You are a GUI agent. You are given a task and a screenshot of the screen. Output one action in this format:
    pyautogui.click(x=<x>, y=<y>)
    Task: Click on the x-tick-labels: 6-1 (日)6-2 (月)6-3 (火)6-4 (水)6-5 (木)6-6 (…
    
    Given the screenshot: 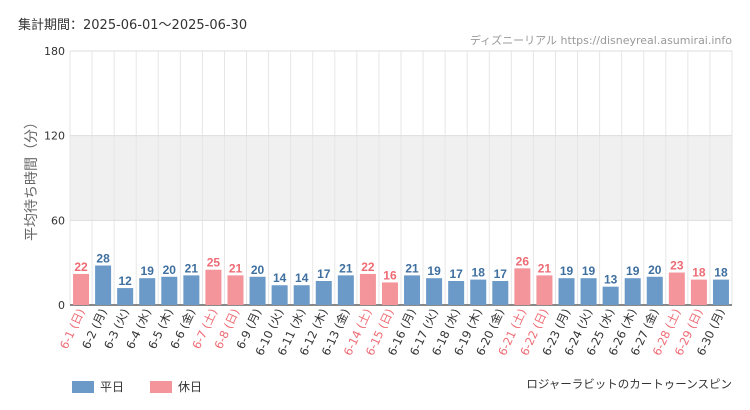 What is the action you would take?
    pyautogui.click(x=392, y=331)
    